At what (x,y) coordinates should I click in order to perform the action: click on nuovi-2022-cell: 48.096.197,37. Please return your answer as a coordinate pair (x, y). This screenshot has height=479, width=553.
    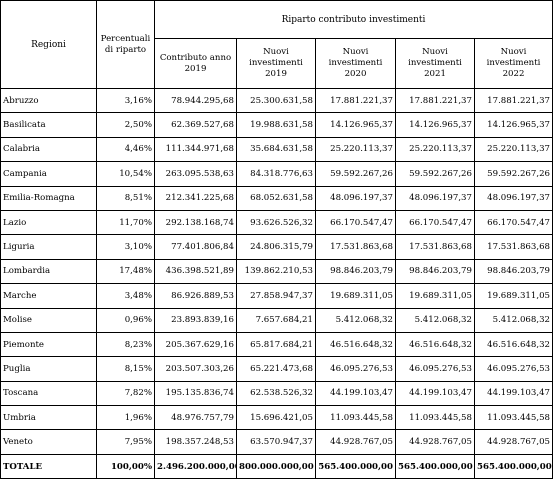
    Looking at the image, I should click on (513, 198).